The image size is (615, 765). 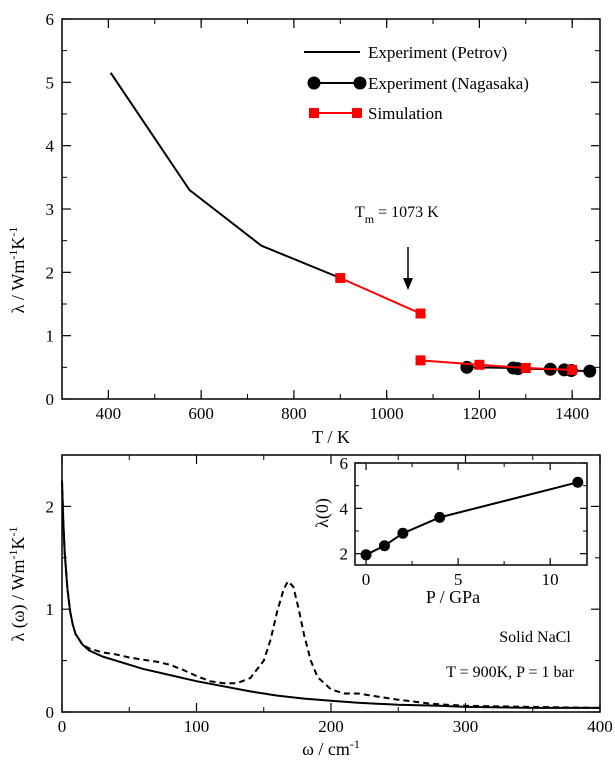 I want to click on top-x-tick-label: 1400, so click(x=572, y=413).